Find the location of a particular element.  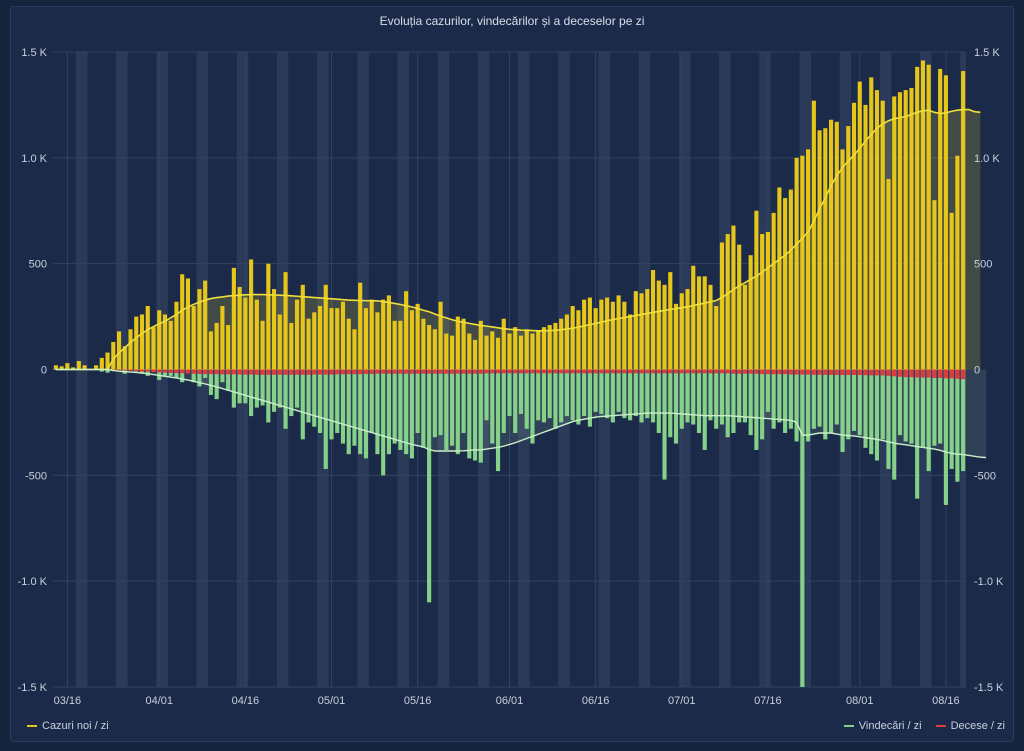

recoveries-average-line is located at coordinates (521, 413).